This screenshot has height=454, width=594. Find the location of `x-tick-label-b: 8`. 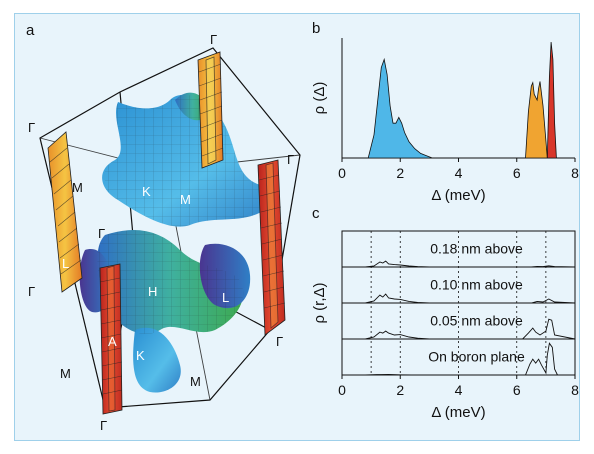

x-tick-label-b: 8 is located at coordinates (575, 173).